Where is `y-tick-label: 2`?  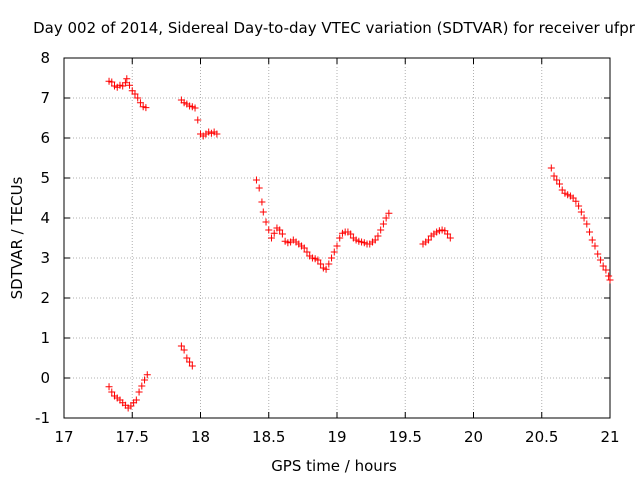
y-tick-label: 2 is located at coordinates (45, 298).